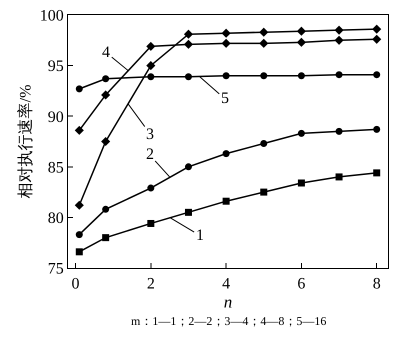 The image size is (400, 338). Describe the element at coordinates (150, 134) in the screenshot. I see `annotation: 3` at that location.